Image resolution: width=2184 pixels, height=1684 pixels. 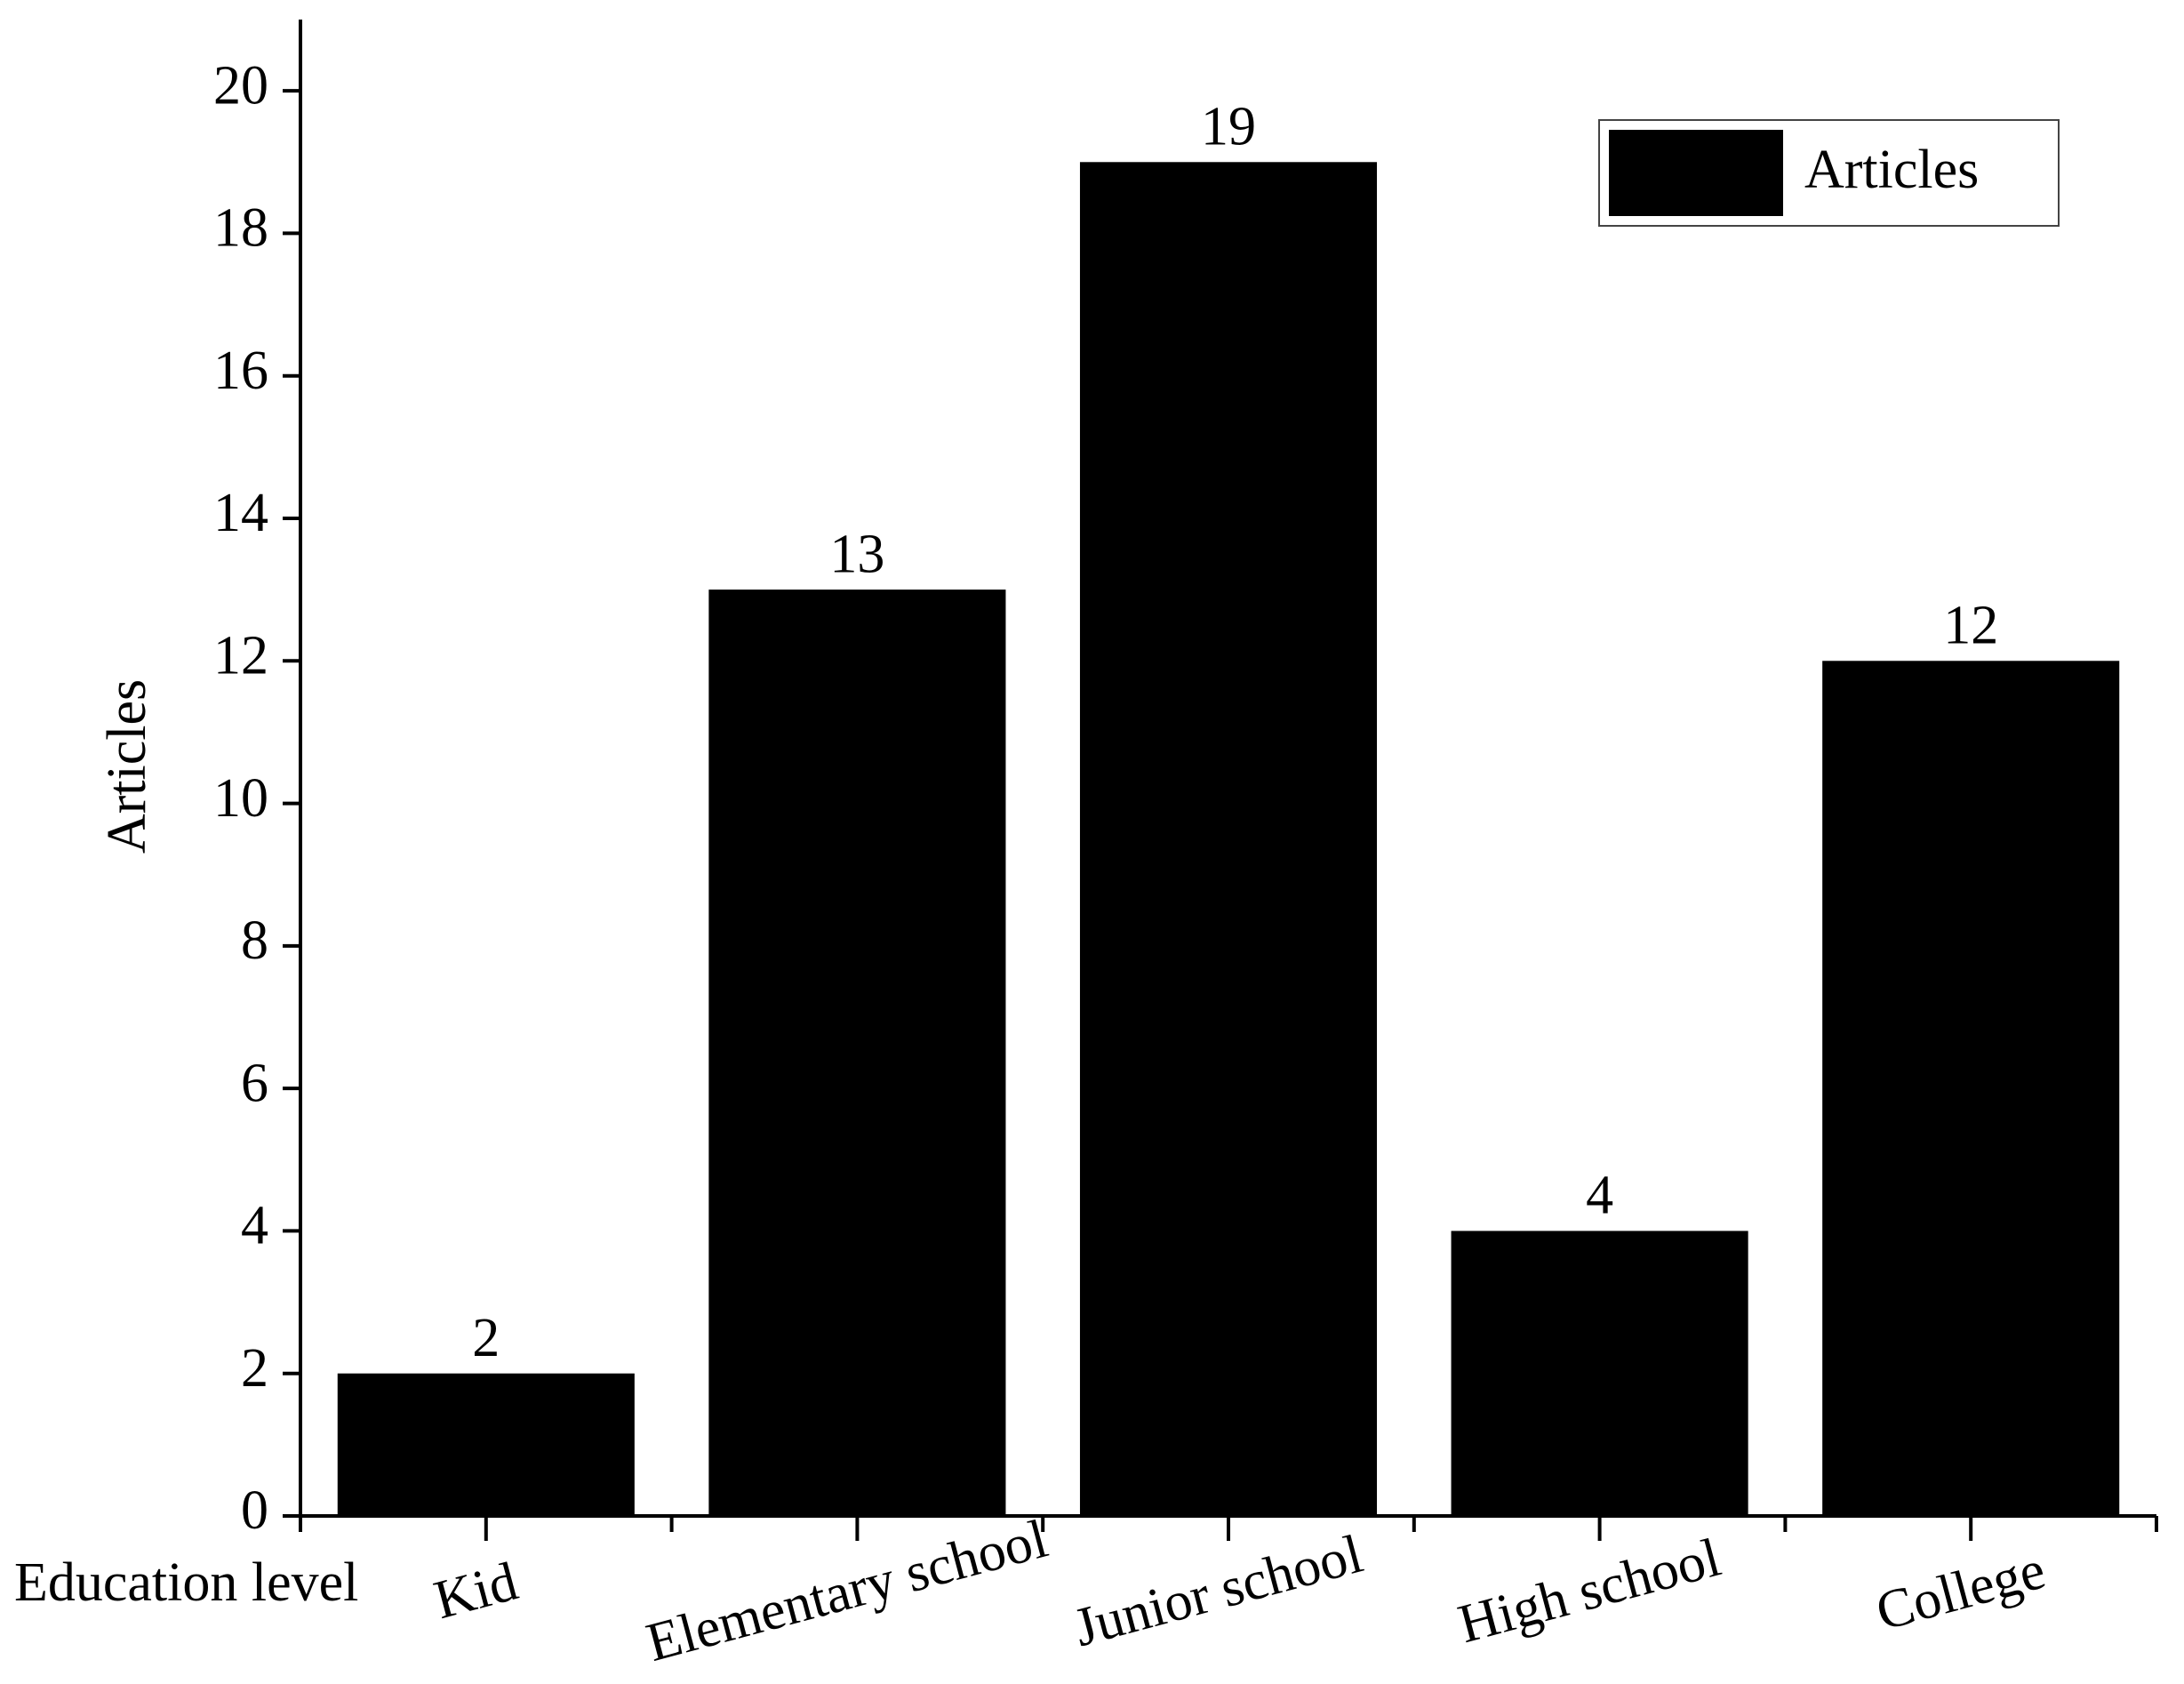 What do you see at coordinates (254, 1226) in the screenshot?
I see `y-tick-label: 4` at bounding box center [254, 1226].